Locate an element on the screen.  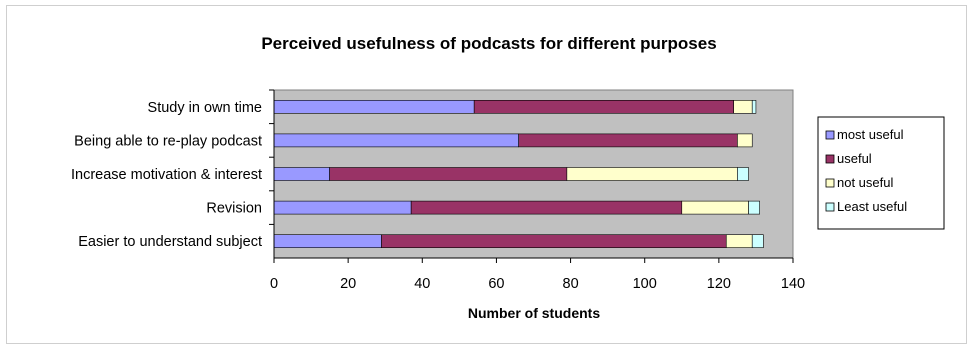
legend-box is located at coordinates (881, 173).